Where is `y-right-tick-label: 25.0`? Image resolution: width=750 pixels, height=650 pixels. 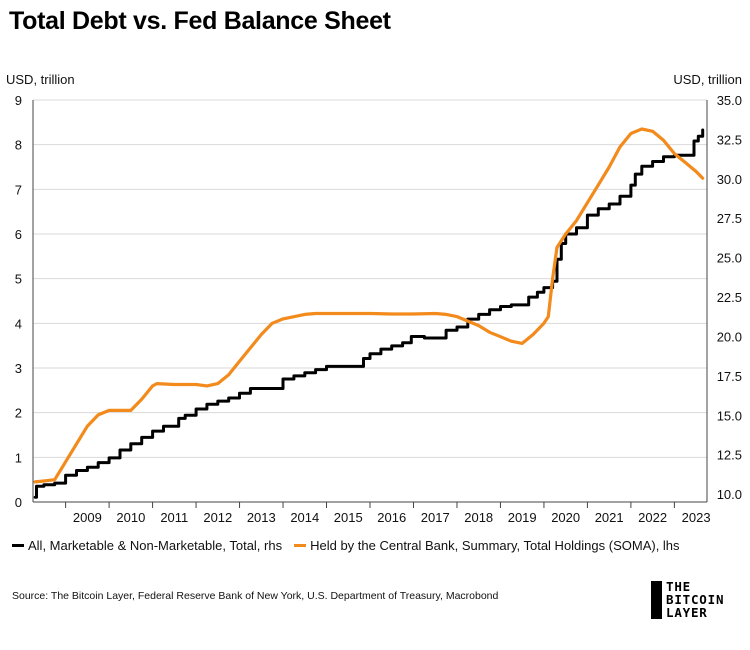 y-right-tick-label: 25.0 is located at coordinates (729, 258).